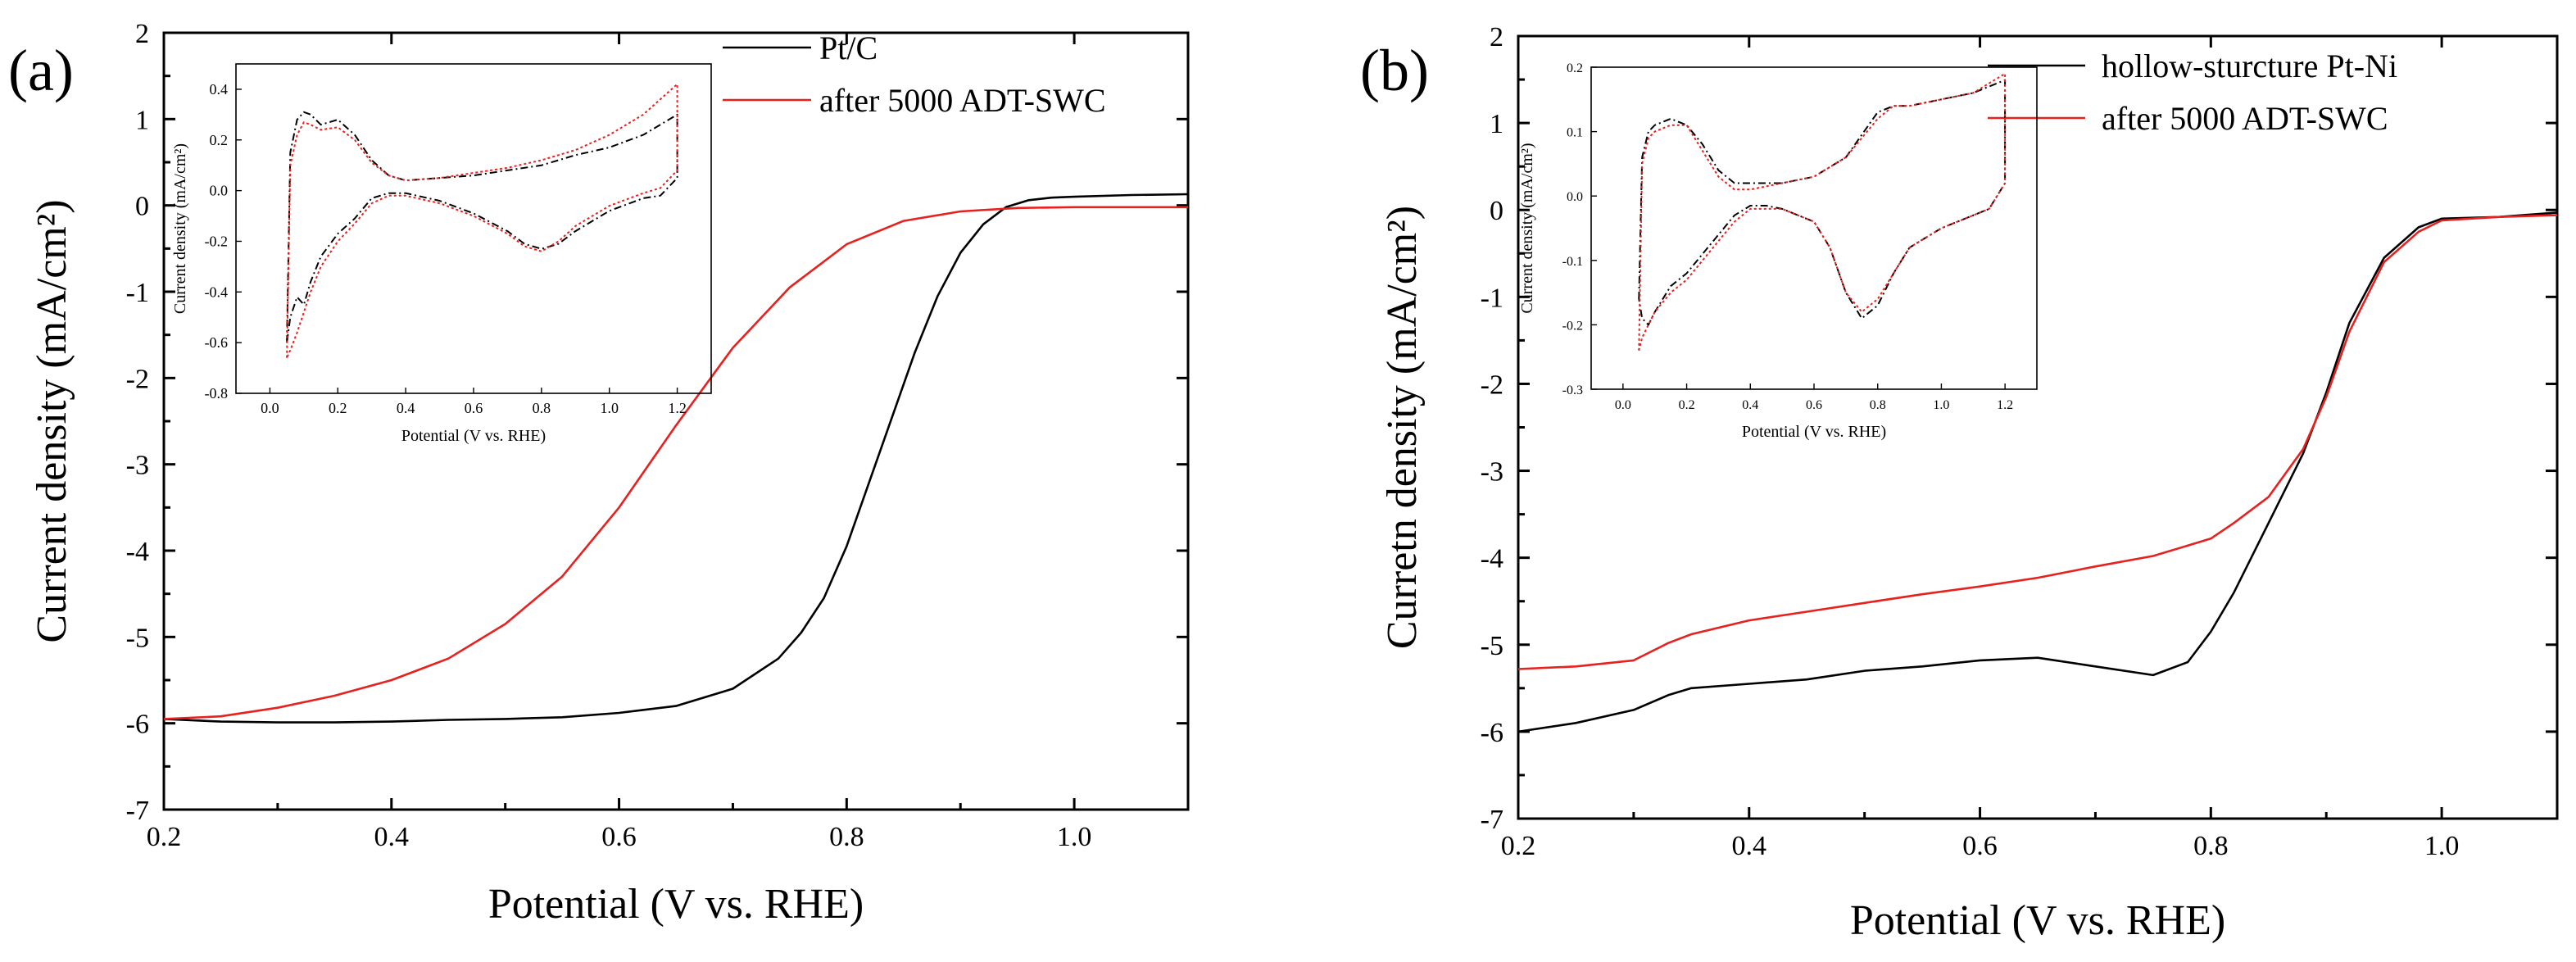 The image size is (2576, 962). I want to click on inset-y-tick-label: -0.4, so click(217, 292).